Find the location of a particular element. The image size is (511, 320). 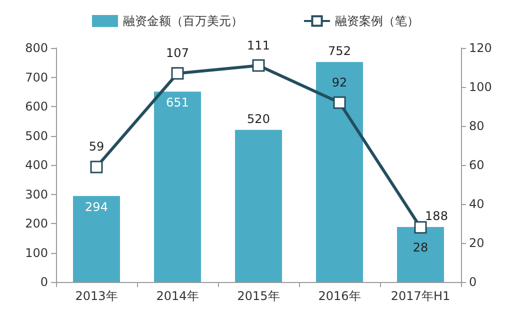

x-tick-label: 2016年 is located at coordinates (339, 296).